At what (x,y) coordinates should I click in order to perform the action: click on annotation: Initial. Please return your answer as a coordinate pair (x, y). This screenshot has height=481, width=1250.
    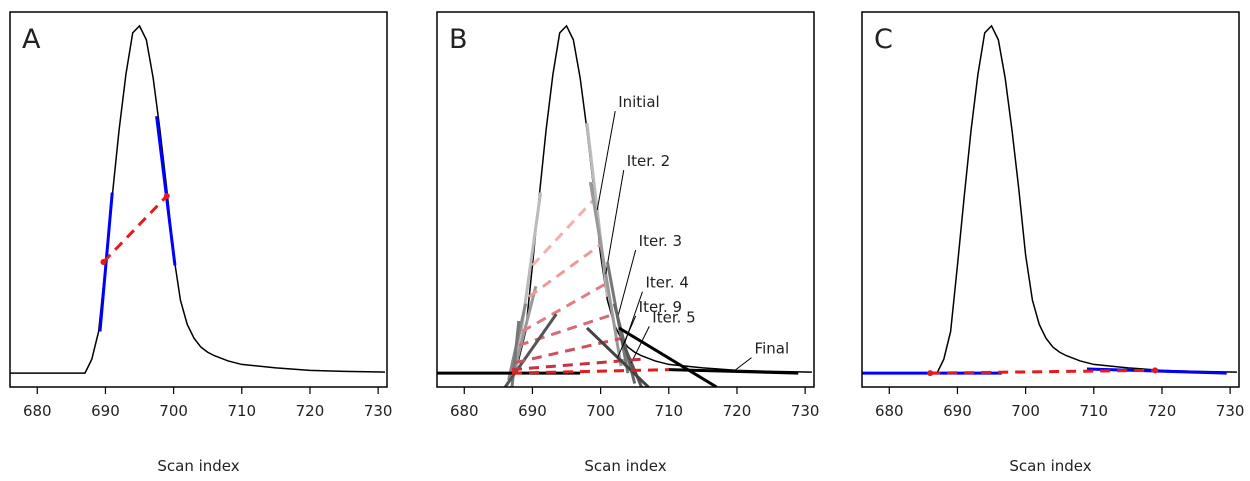
    Looking at the image, I should click on (639, 102).